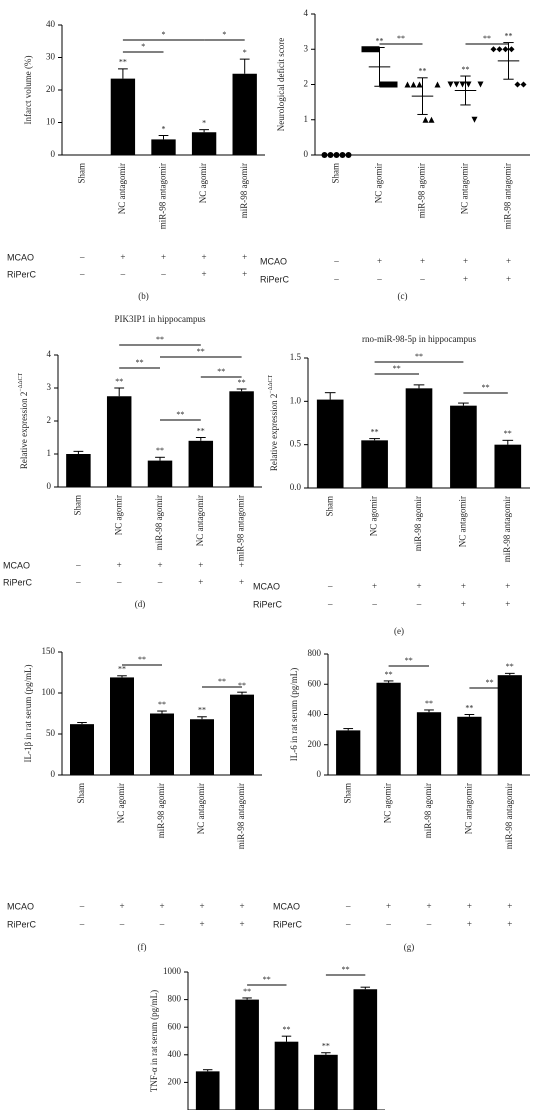 This screenshot has width=546, height=1110. What do you see at coordinates (154, 1041) in the screenshot?
I see `y-axis-label: TNF-α in rat serum (pg/mL)` at bounding box center [154, 1041].